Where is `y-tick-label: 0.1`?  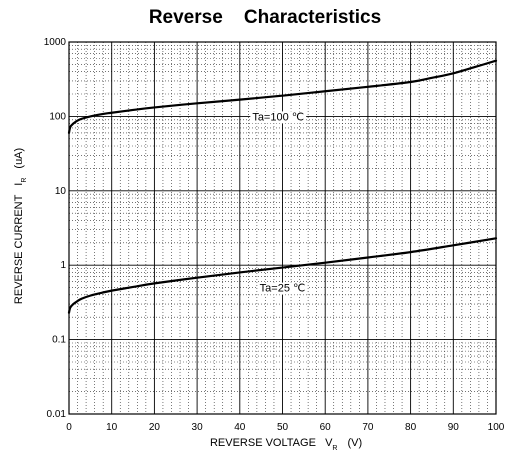 y-tick-label: 0.1 is located at coordinates (59, 340).